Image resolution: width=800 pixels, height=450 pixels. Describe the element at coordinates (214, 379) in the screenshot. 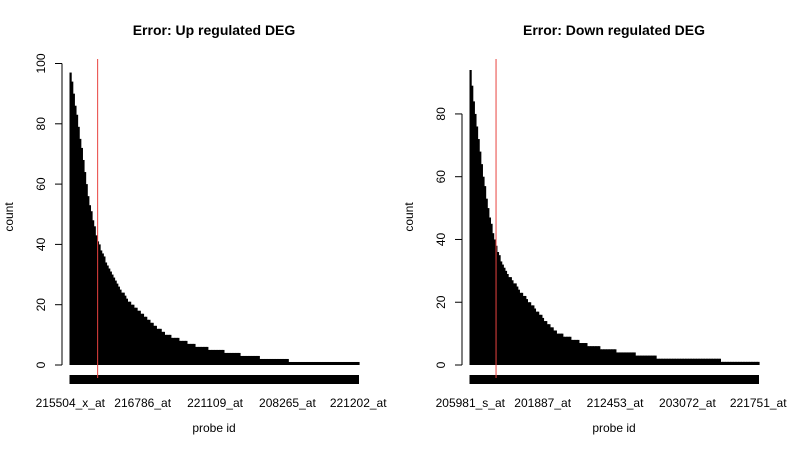

I see `x-axis-tick-band` at that location.